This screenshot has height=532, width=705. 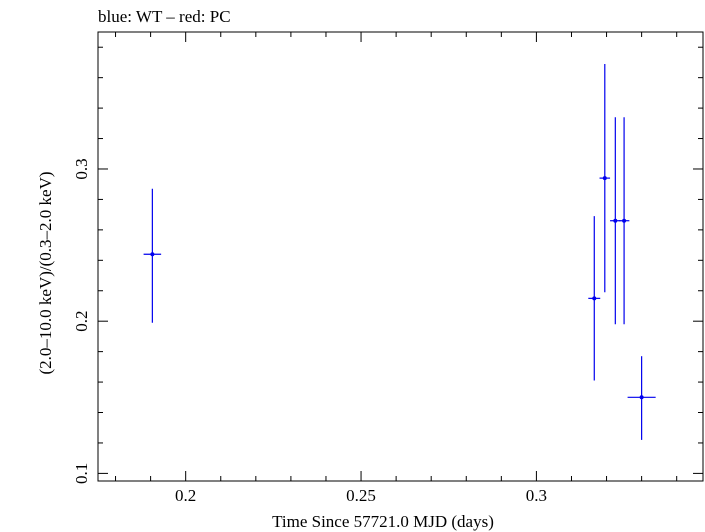 What do you see at coordinates (361, 495) in the screenshot?
I see `x-tick-label: 0.25` at bounding box center [361, 495].